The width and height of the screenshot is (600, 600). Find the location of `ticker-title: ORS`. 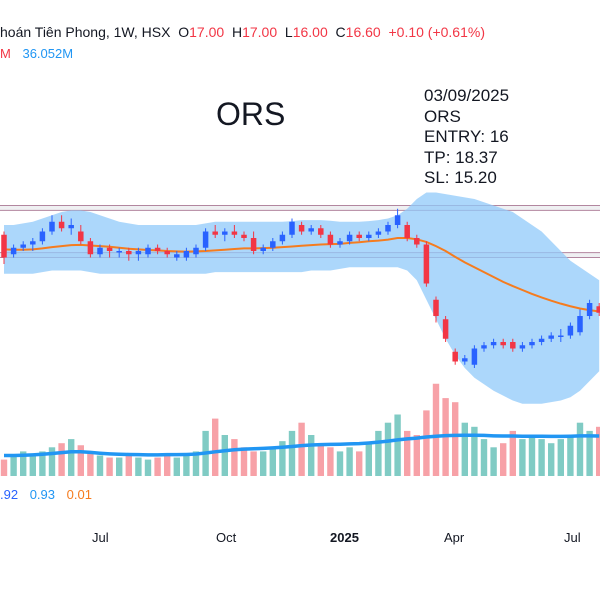

ticker-title: ORS is located at coordinates (251, 114).